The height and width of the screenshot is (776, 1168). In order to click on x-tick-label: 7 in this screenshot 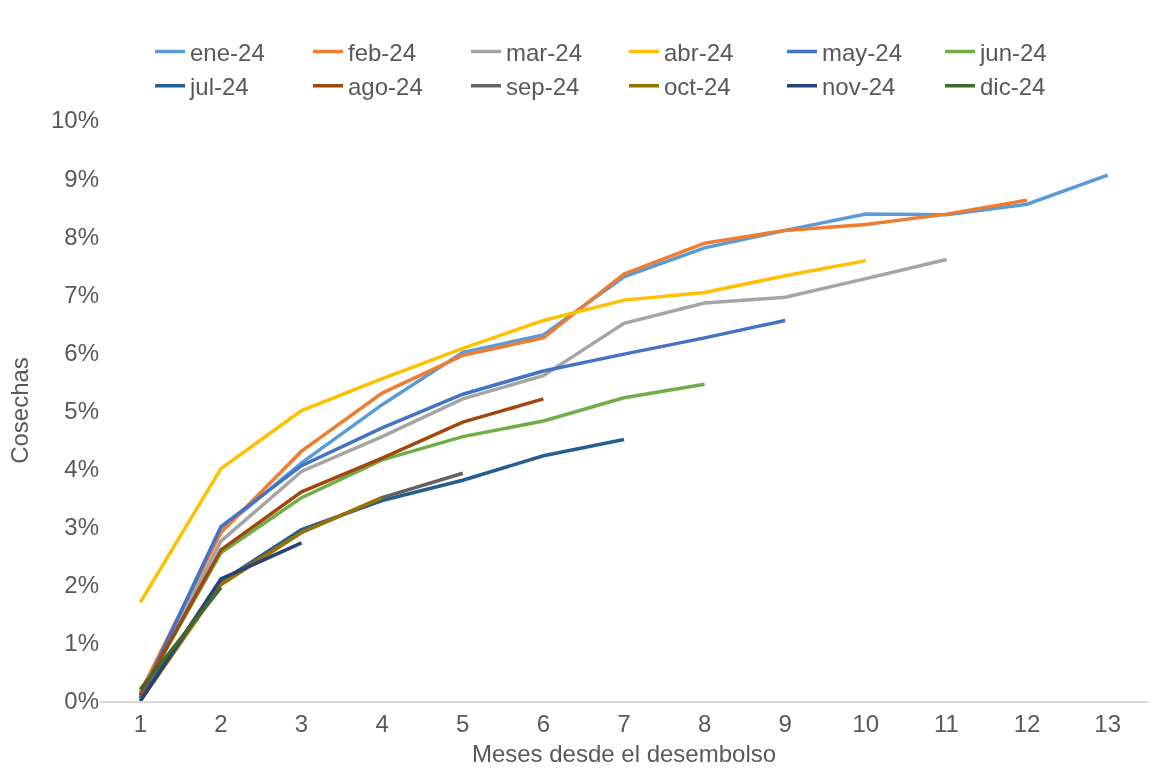, I will do `click(624, 723)`.